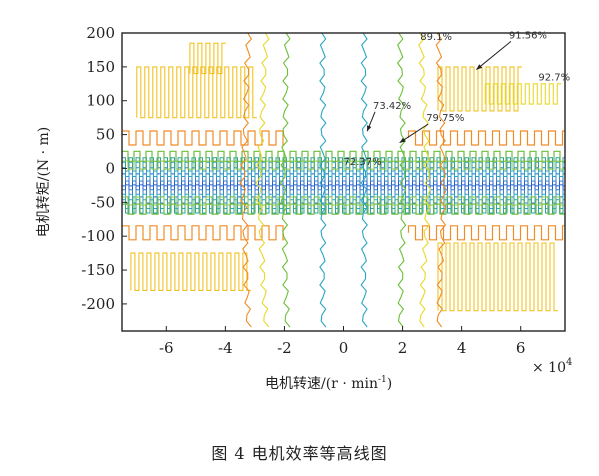 The image size is (599, 476). I want to click on contour-annotations: 72.37% 73.42% 79.75% 89.1% 91.56% 92.7%, so click(457, 99).